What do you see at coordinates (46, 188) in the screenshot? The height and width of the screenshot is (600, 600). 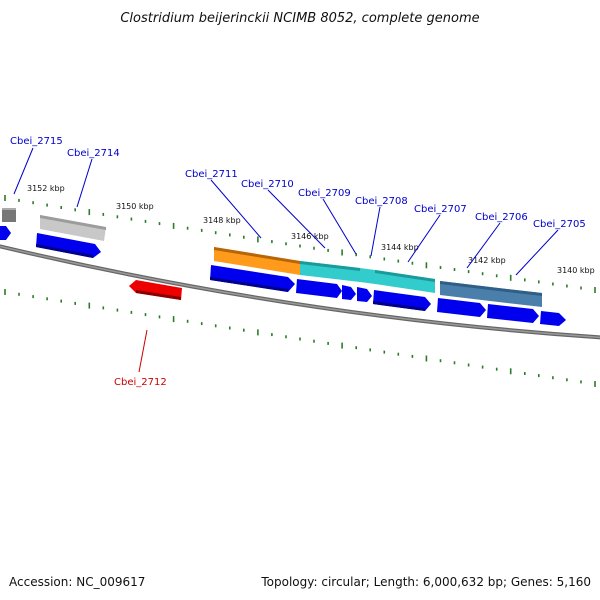 I see `scale-label-3152: 3152 kbp` at bounding box center [46, 188].